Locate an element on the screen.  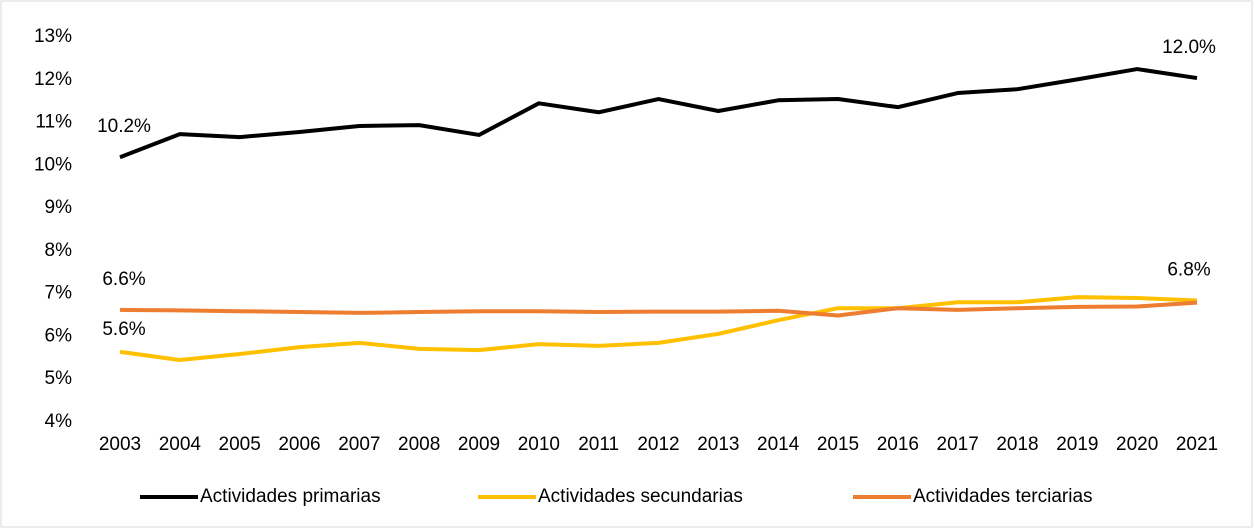
y-tick-label: 10% is located at coordinates (53, 164).